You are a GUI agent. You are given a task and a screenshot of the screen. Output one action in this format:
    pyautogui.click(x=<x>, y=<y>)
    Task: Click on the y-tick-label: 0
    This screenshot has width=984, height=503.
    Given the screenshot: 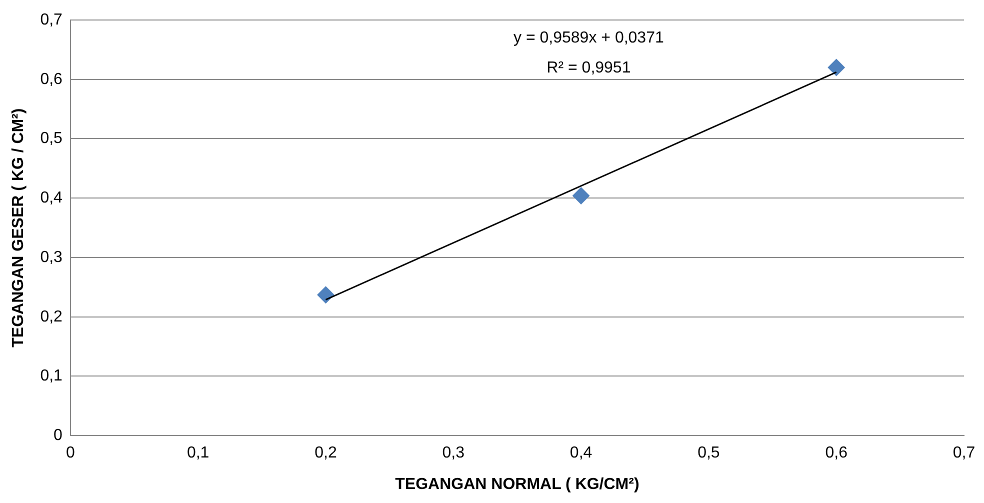 What is the action you would take?
    pyautogui.click(x=58, y=435)
    